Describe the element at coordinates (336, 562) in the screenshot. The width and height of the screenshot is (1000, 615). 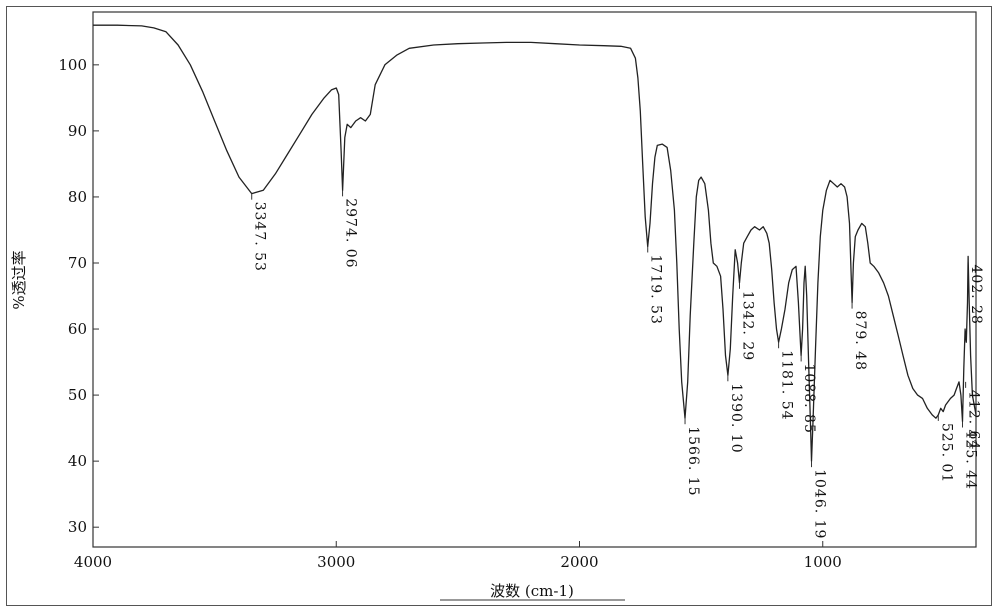
I see `x-tick-label: 3000` at that location.